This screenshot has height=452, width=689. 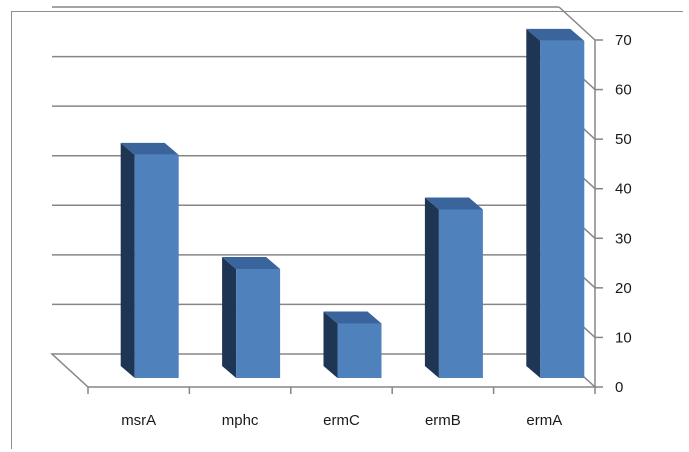 What do you see at coordinates (229, 317) in the screenshot?
I see `bar-side-mphc` at bounding box center [229, 317].